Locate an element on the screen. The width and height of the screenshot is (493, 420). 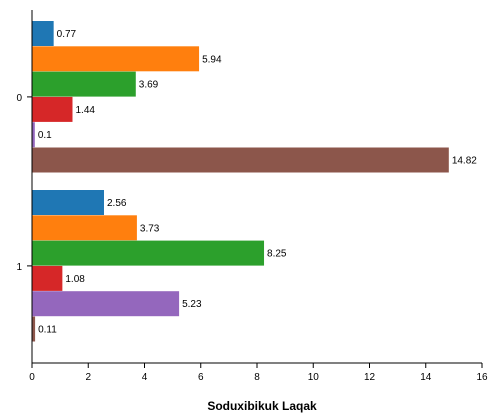
x-tick-label-12: 12 is located at coordinates (370, 377).